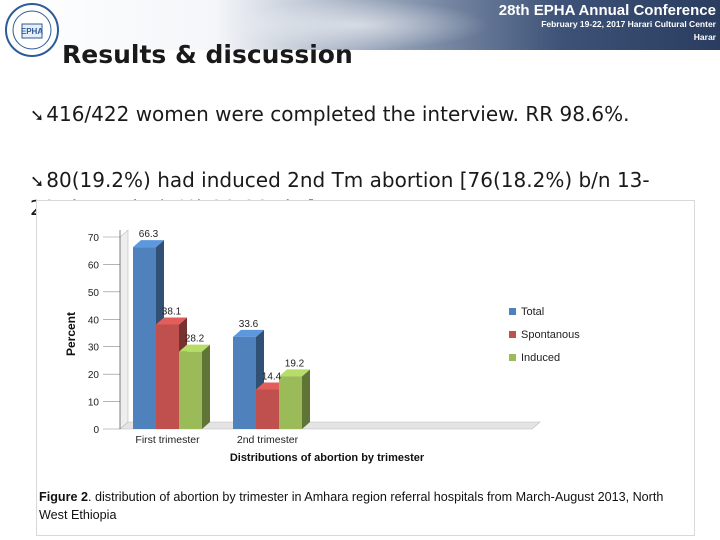 The image size is (720, 540). I want to click on chart-legend: Total Spontanous Induced, so click(544, 335).